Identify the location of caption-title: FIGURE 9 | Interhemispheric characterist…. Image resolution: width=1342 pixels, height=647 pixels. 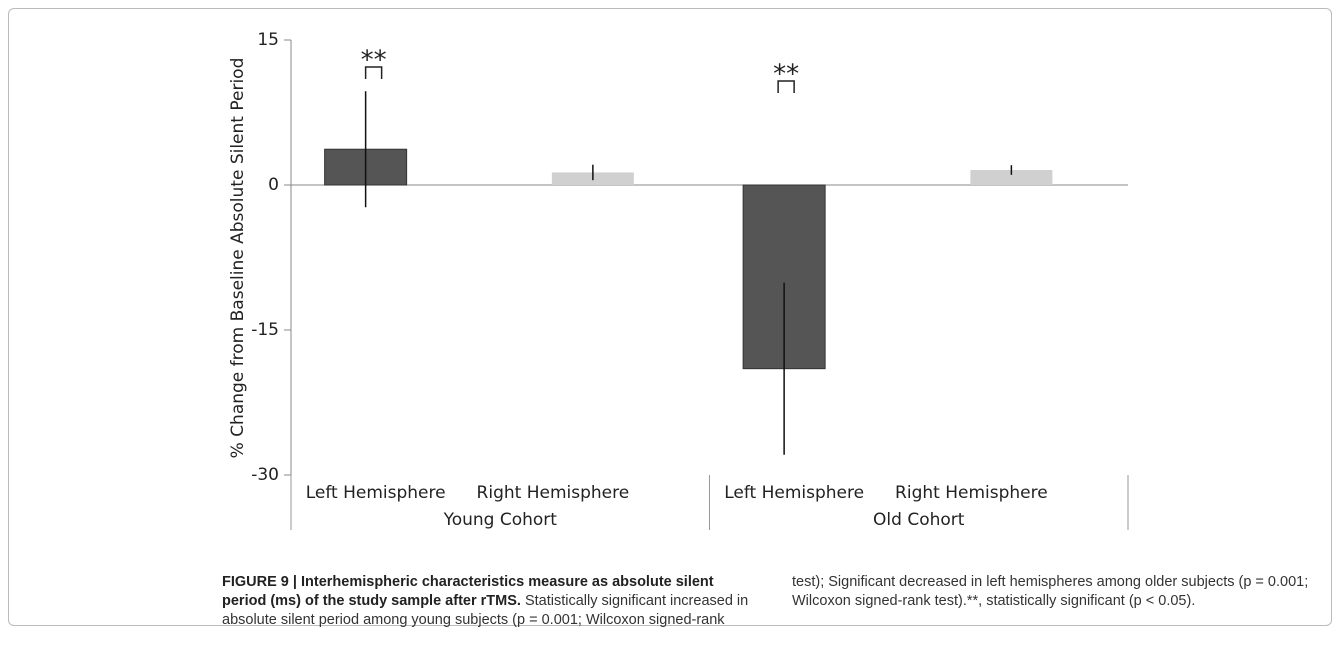
(468, 591).